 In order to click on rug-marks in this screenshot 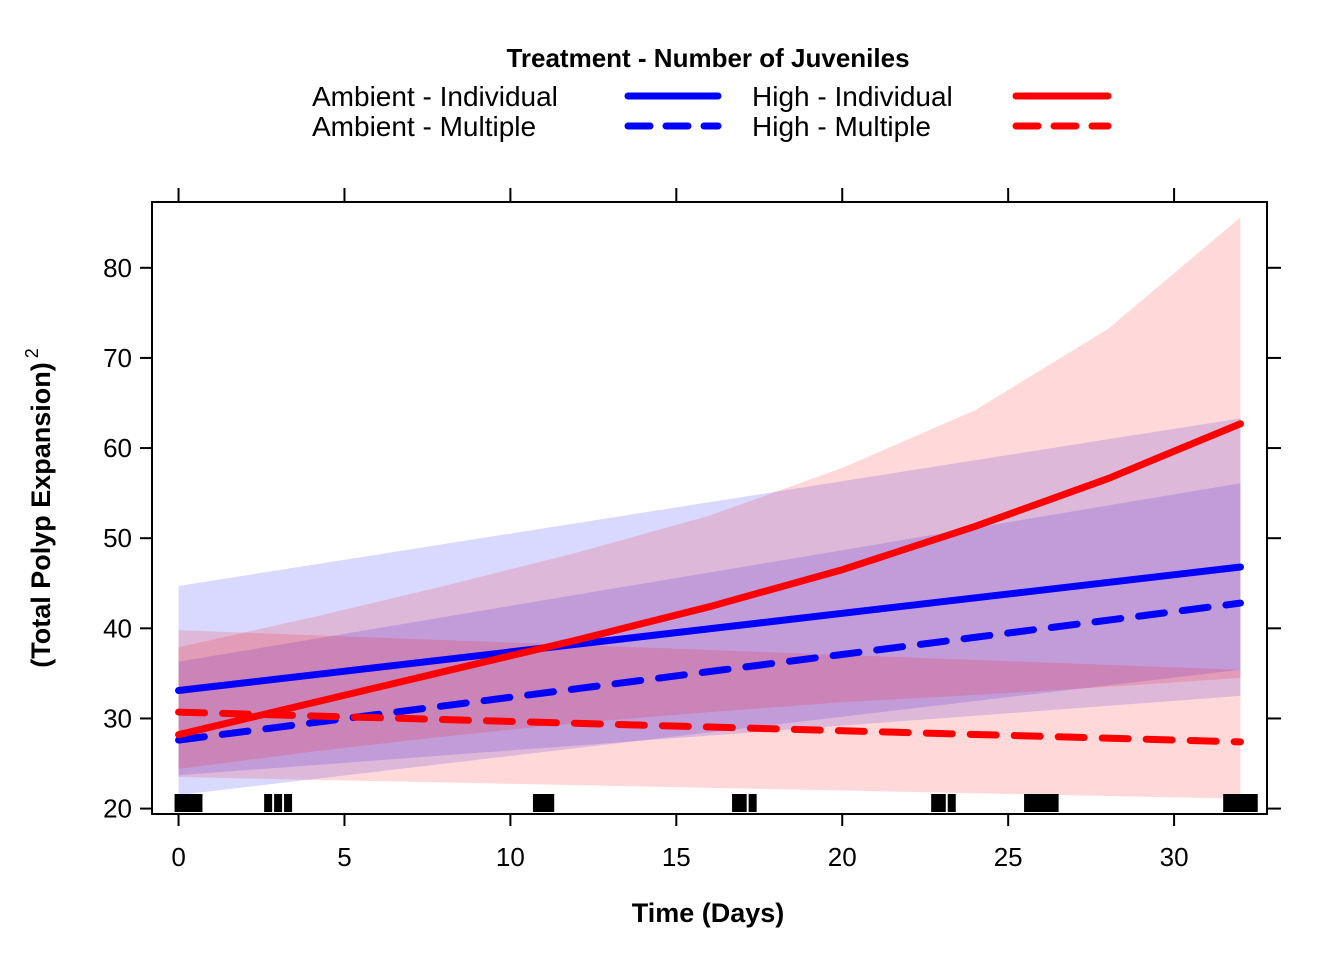, I will do `click(716, 803)`.